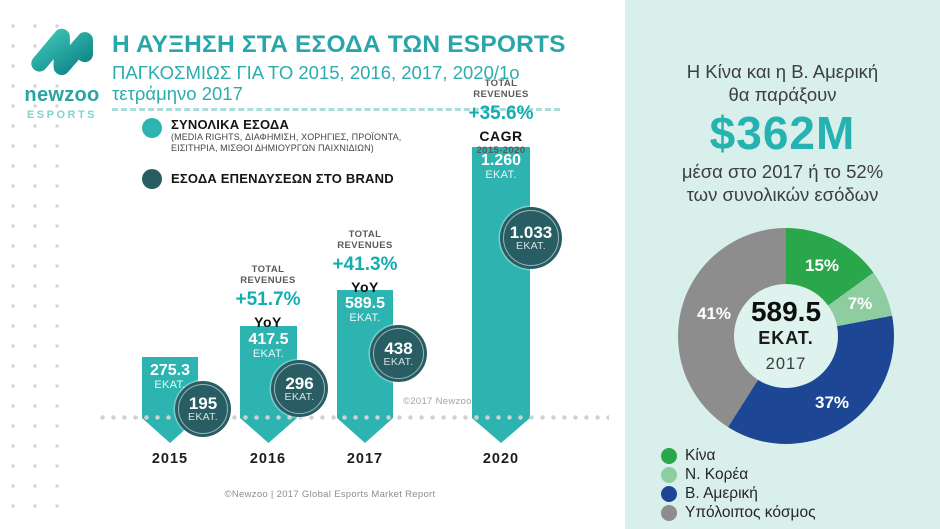 This screenshot has width=940, height=529. What do you see at coordinates (782, 133) in the screenshot?
I see `highlight-amount: $362M` at bounding box center [782, 133].